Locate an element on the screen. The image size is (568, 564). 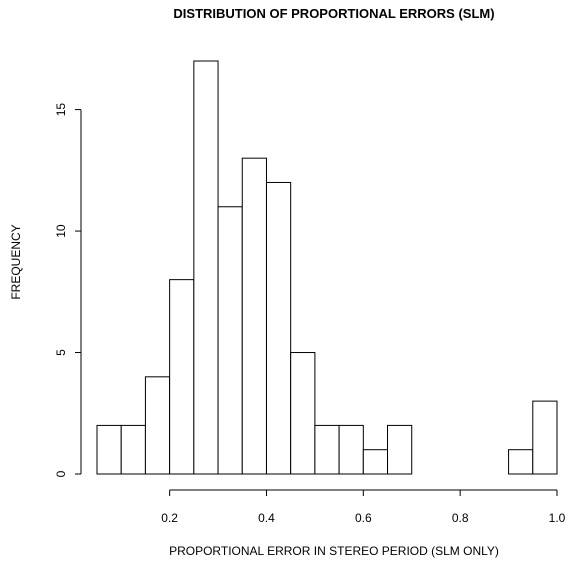
x-tick-label: 1.0 is located at coordinates (557, 518).